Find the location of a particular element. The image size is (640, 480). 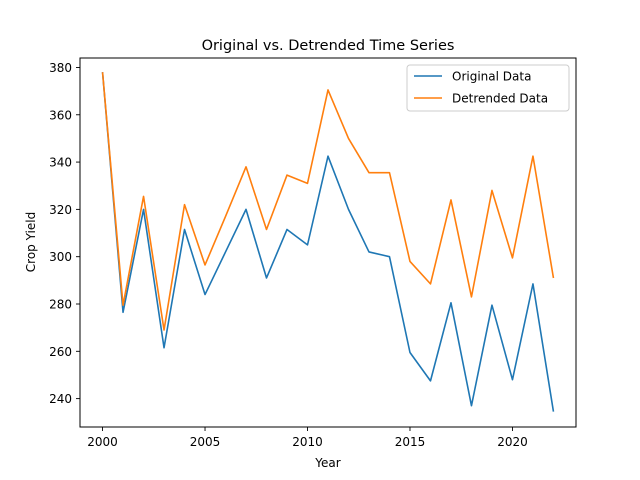

x-tick-label: 2005 is located at coordinates (205, 442).